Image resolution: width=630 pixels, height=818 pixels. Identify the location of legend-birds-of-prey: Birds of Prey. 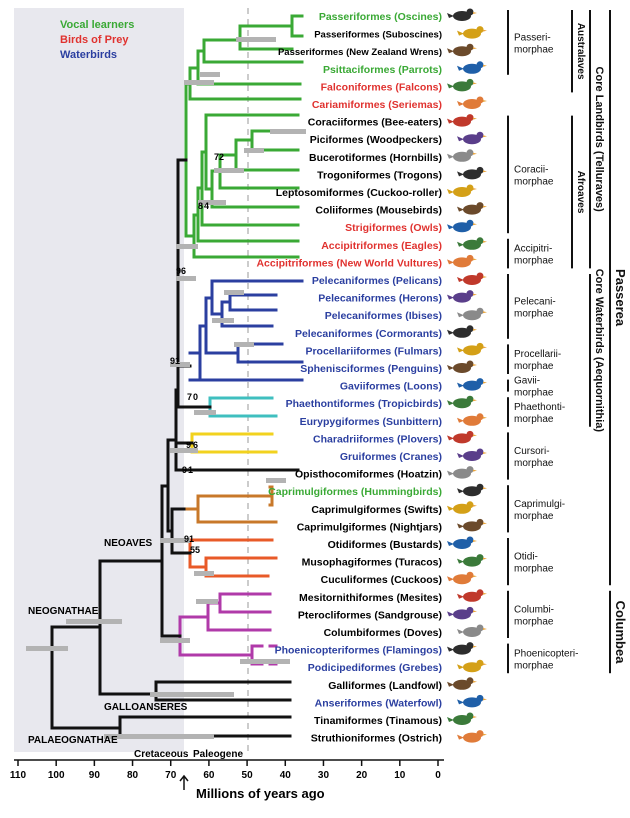
(94, 40).